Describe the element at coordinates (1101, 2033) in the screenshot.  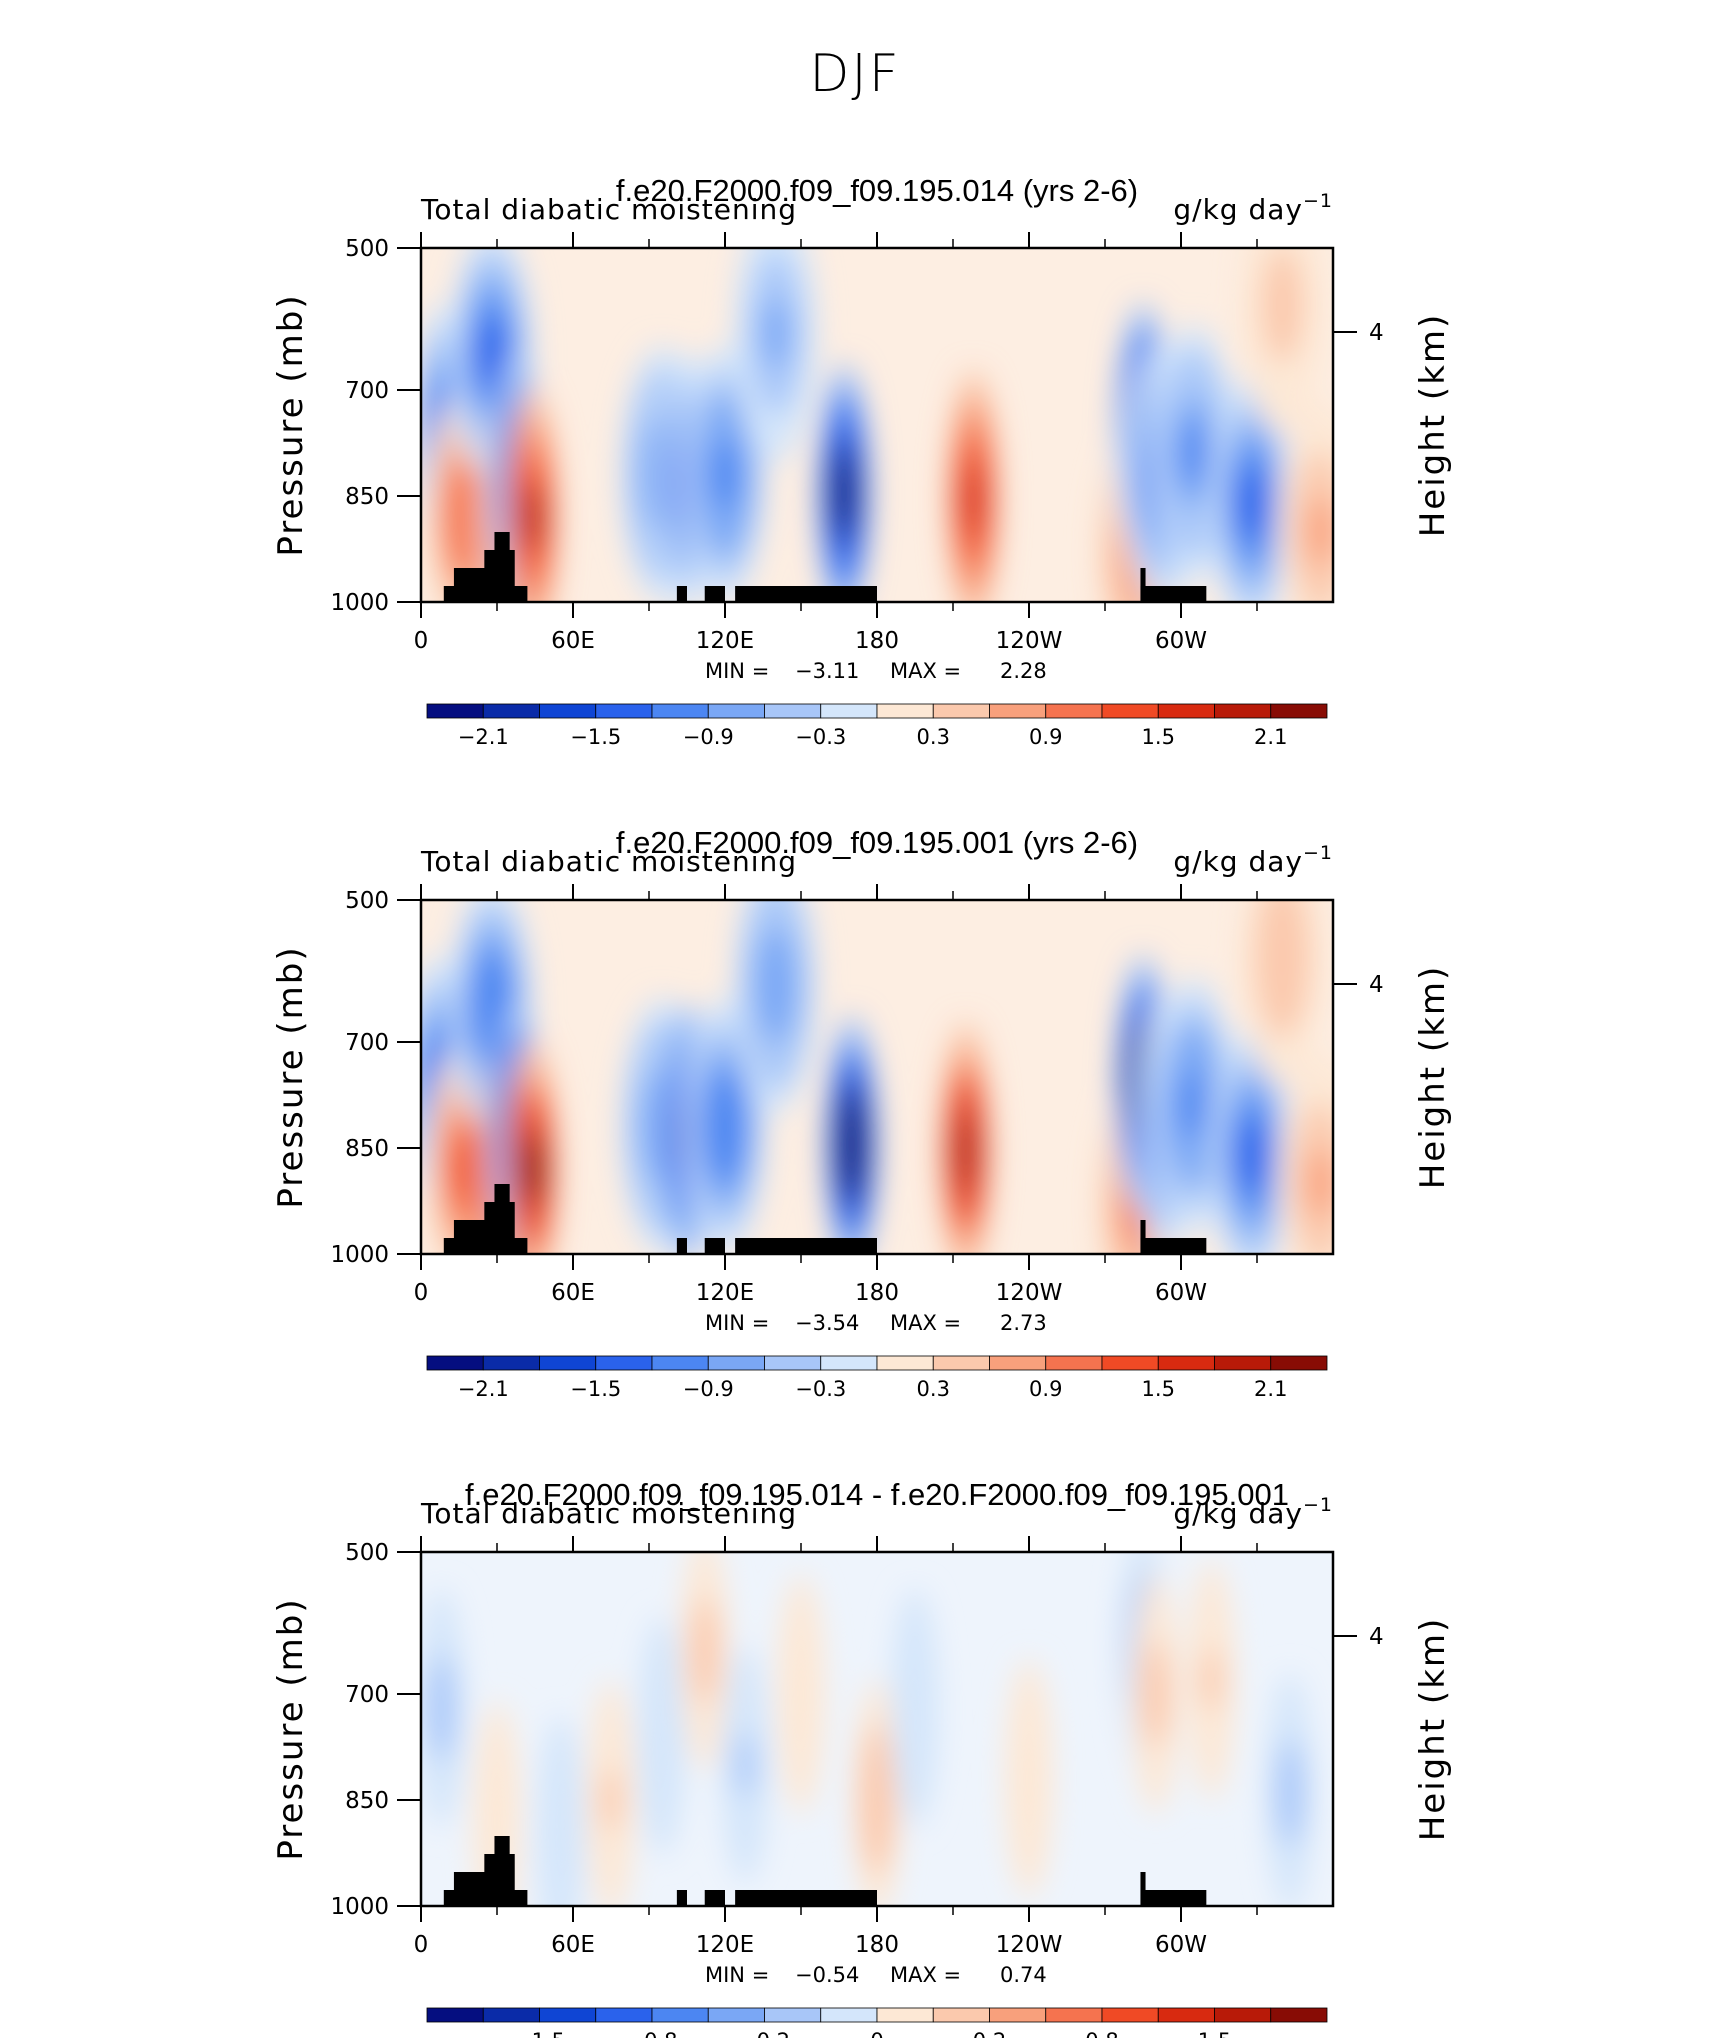
I see `colorbar-label: 0.8` at that location.